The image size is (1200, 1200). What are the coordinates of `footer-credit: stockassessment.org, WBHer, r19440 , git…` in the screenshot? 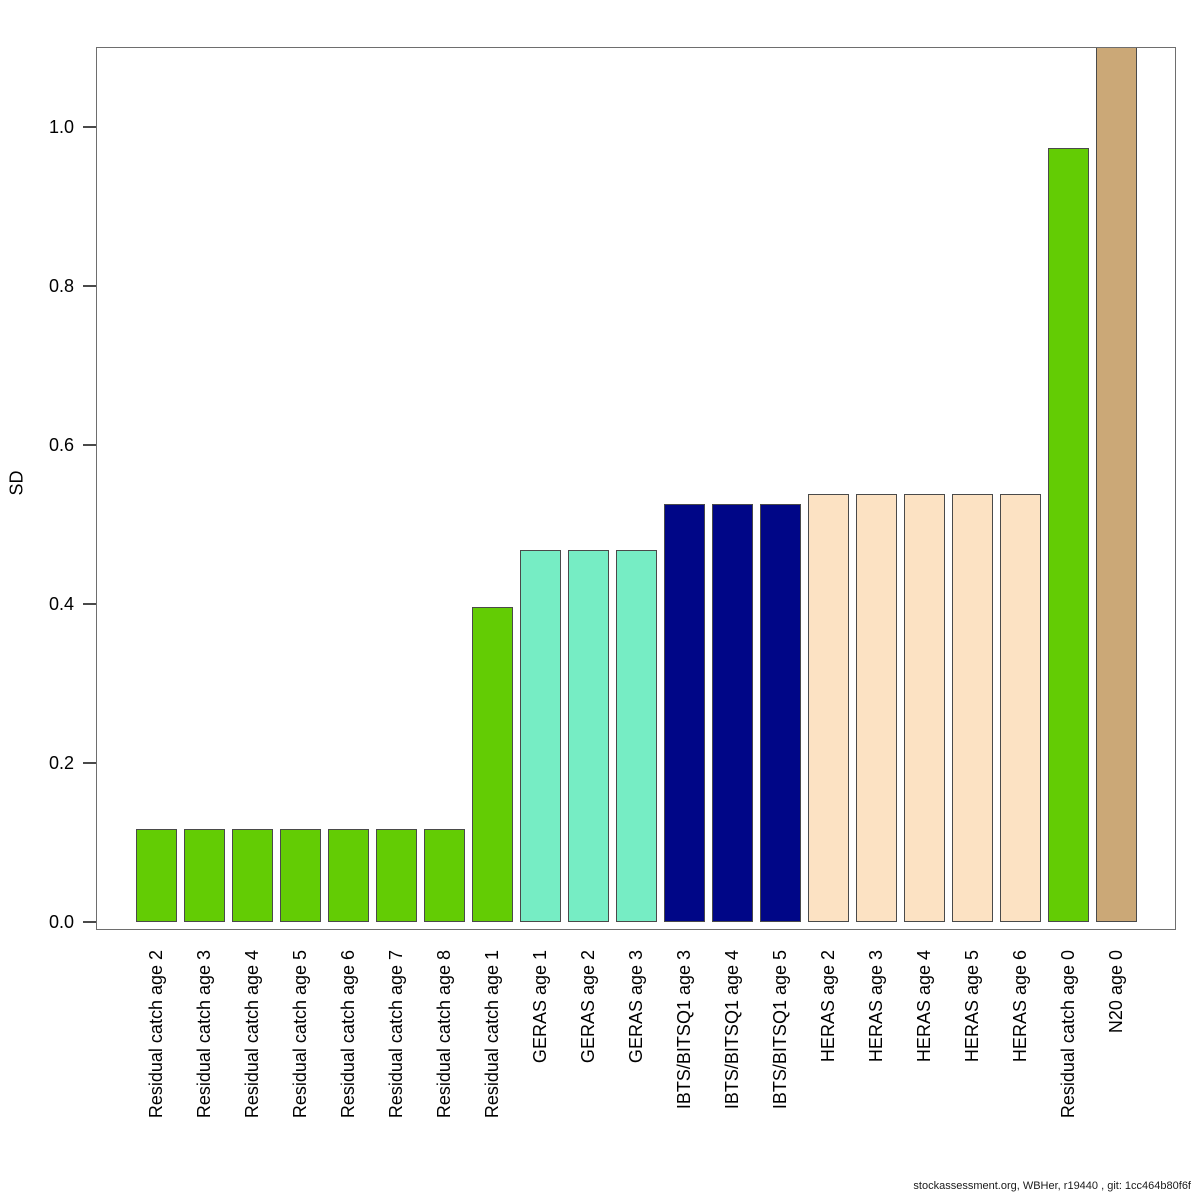 It's located at (1052, 1186).